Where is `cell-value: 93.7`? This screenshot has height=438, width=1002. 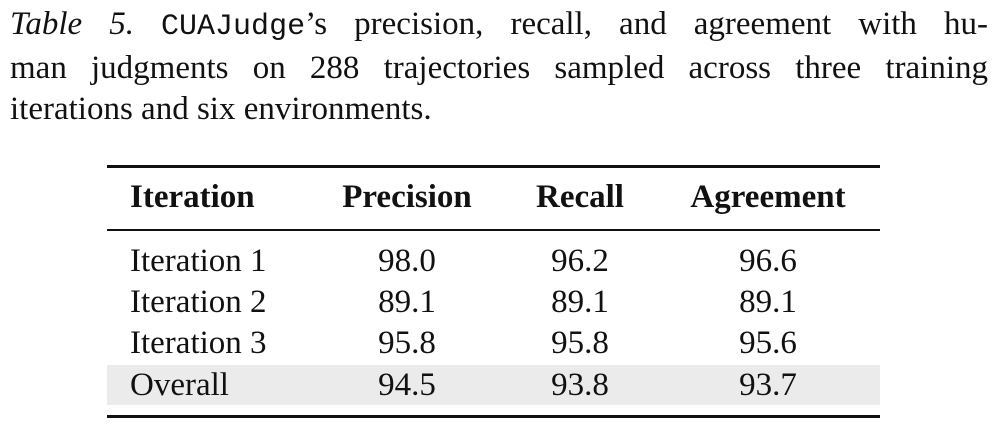 cell-value: 93.7 is located at coordinates (768, 385).